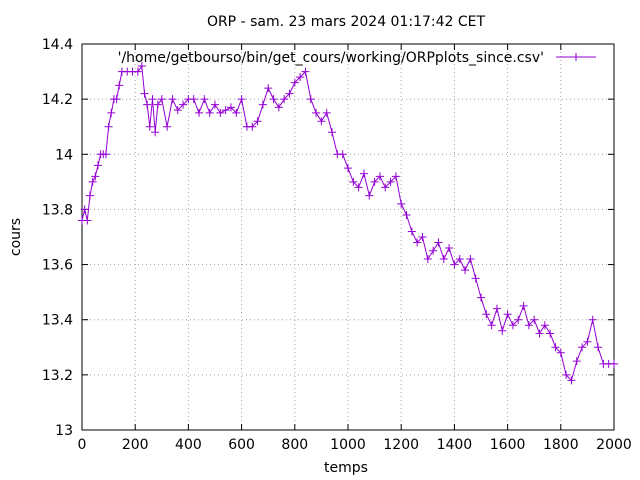 The height and width of the screenshot is (480, 640). I want to click on x-axis-title: temps, so click(346, 468).